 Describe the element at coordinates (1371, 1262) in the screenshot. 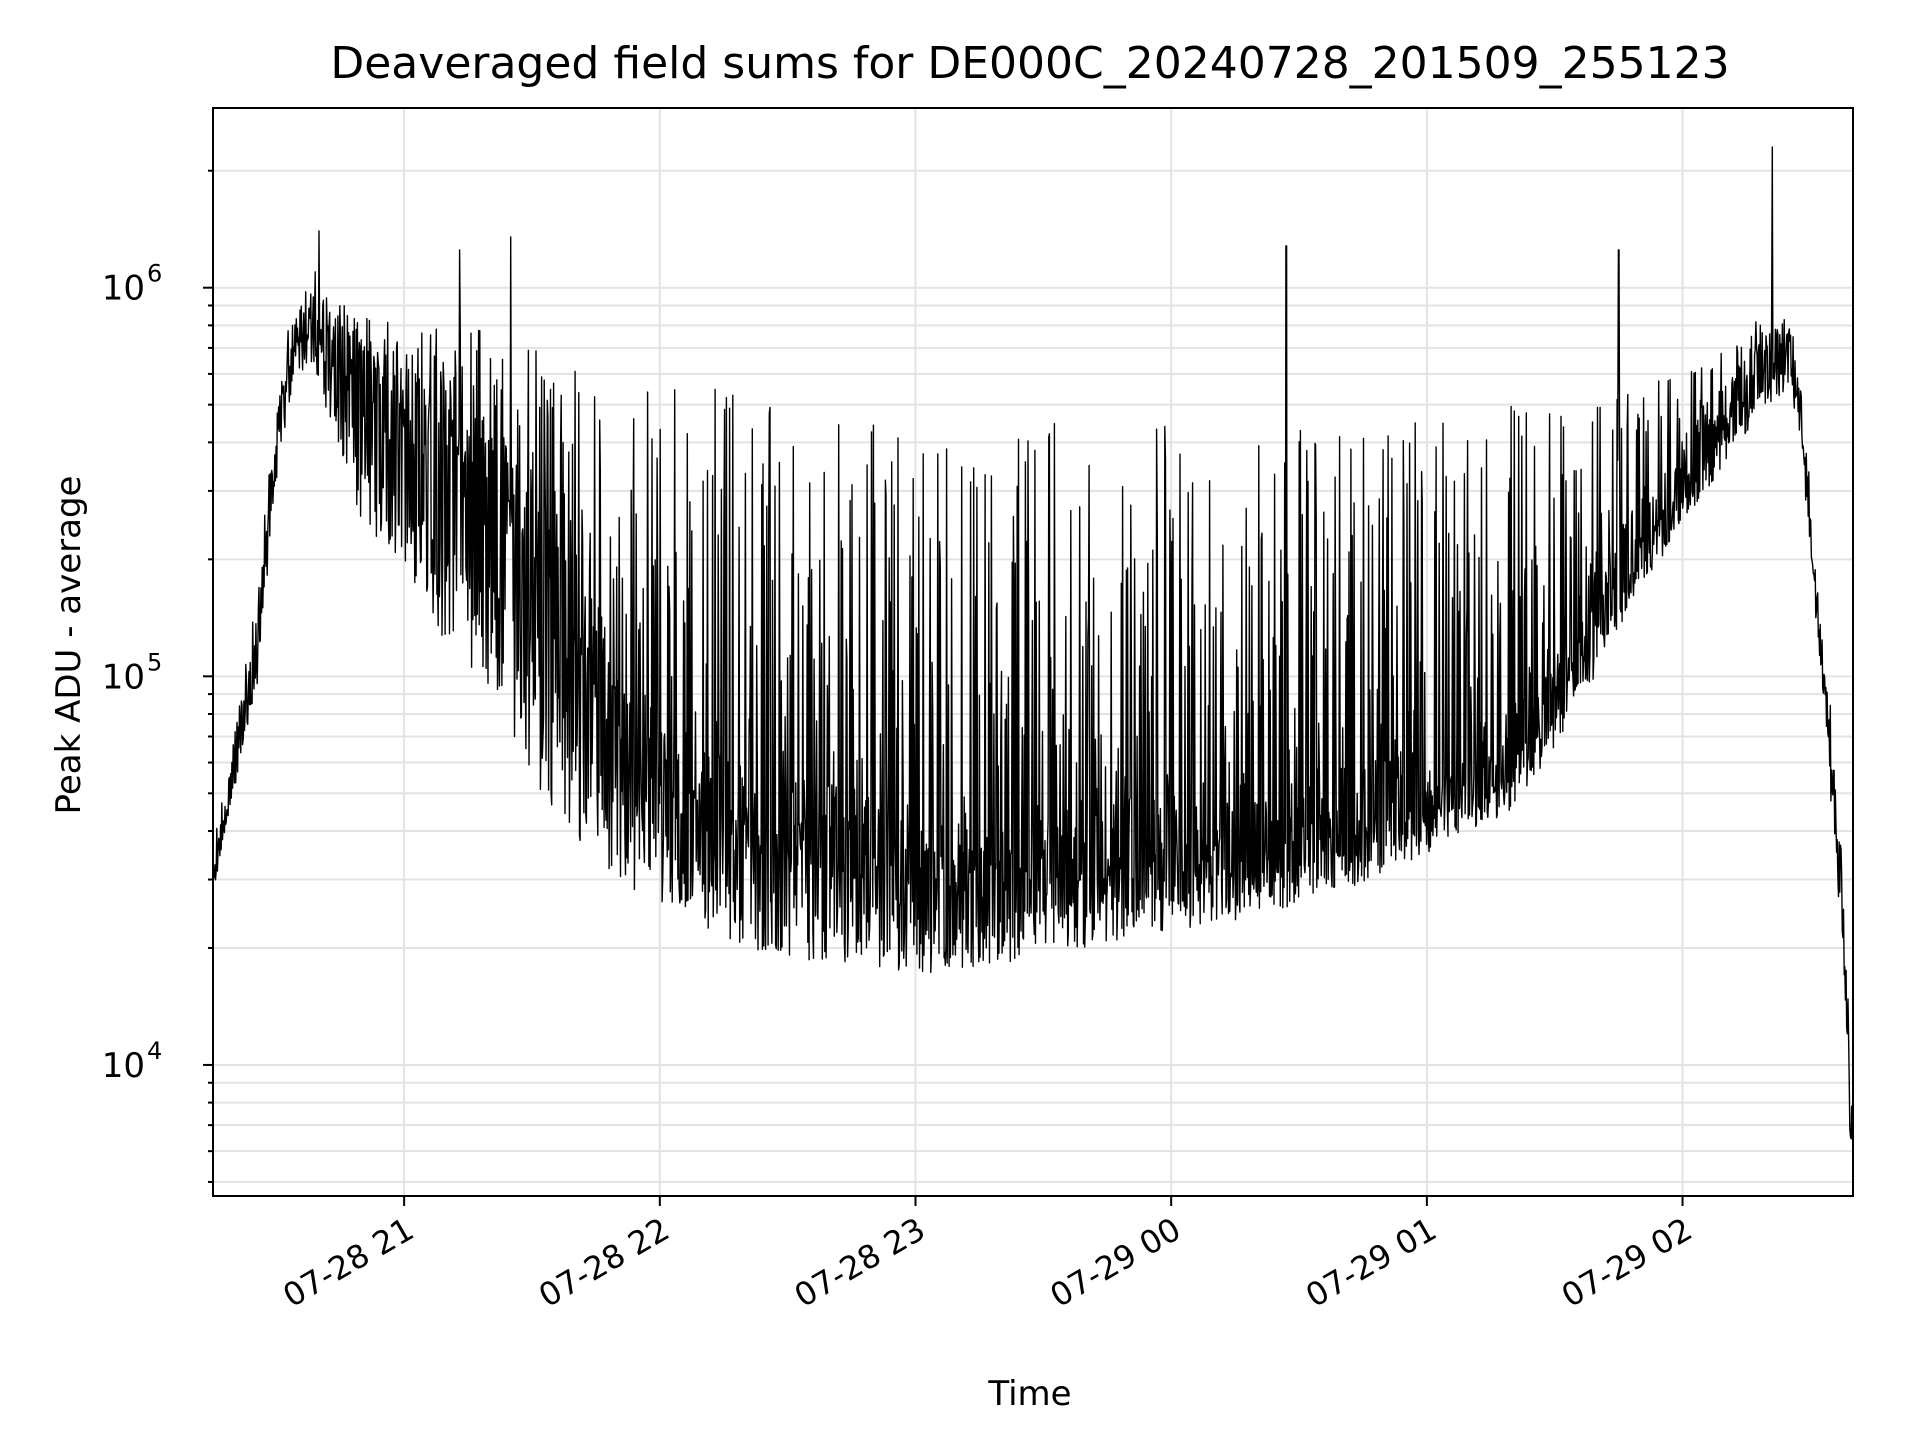

I see `x-tick-label: 07-29 01` at that location.